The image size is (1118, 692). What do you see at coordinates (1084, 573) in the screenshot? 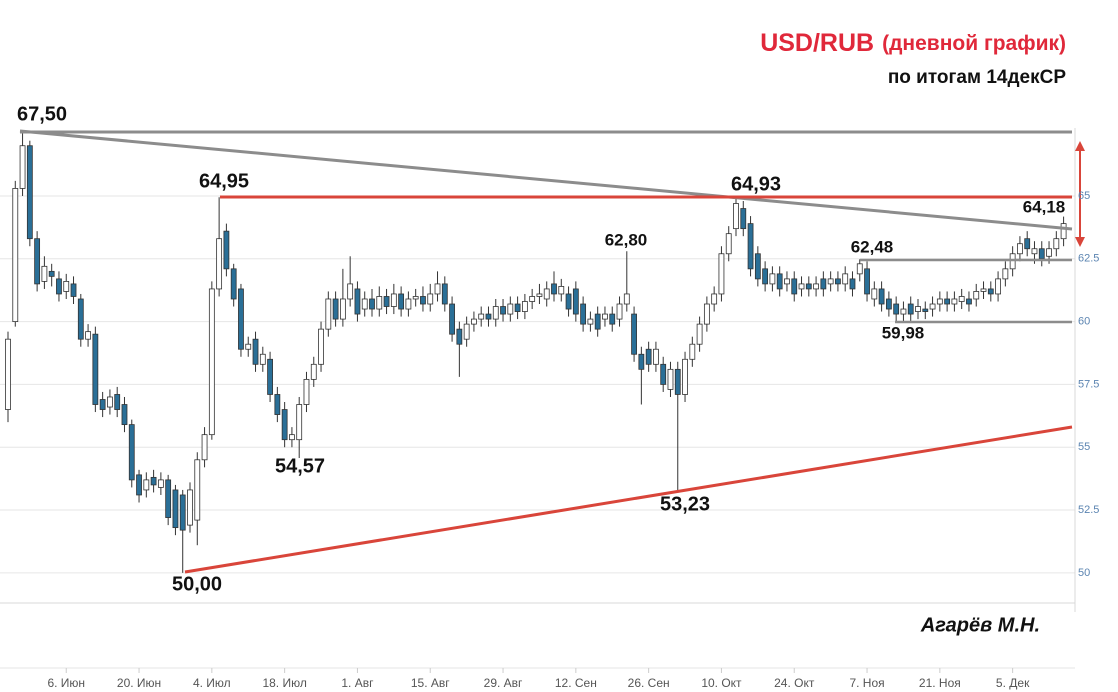
I see `y-tick-label: 50` at bounding box center [1084, 573].